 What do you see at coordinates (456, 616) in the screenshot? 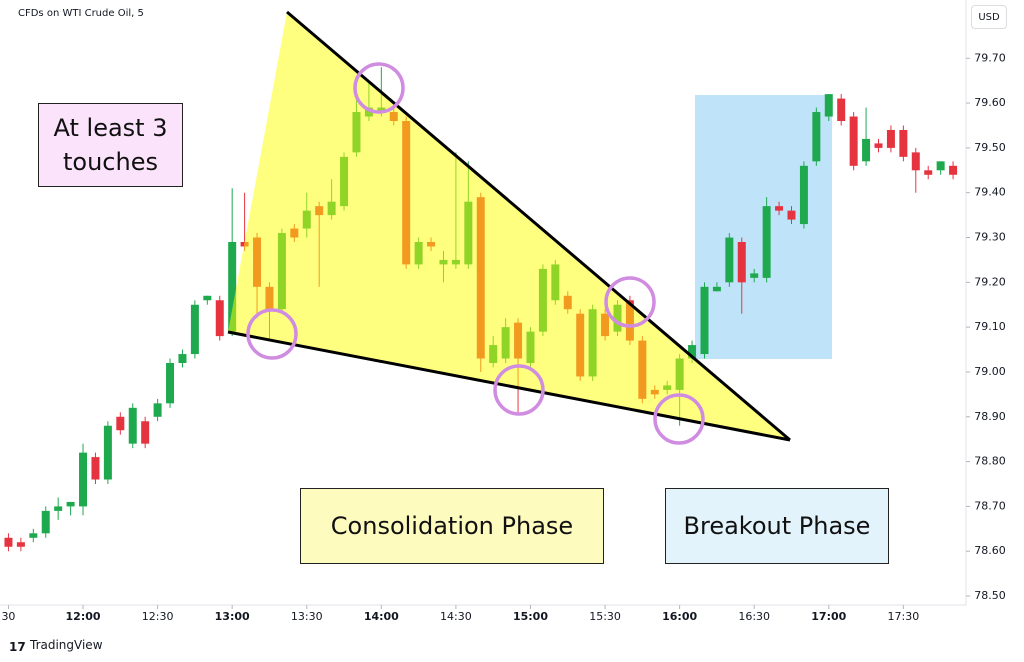
I see `x-tick-label: 14:30` at bounding box center [456, 616].